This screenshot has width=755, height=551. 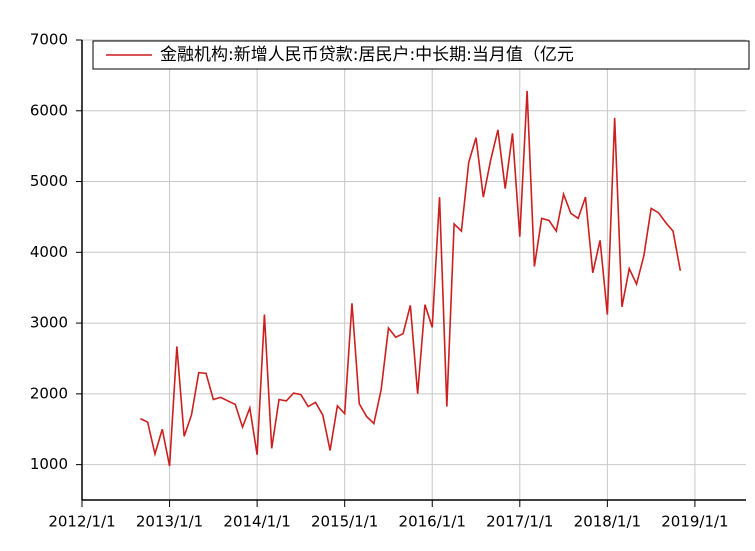 What do you see at coordinates (49, 40) in the screenshot?
I see `y-tick-label: 7000` at bounding box center [49, 40].